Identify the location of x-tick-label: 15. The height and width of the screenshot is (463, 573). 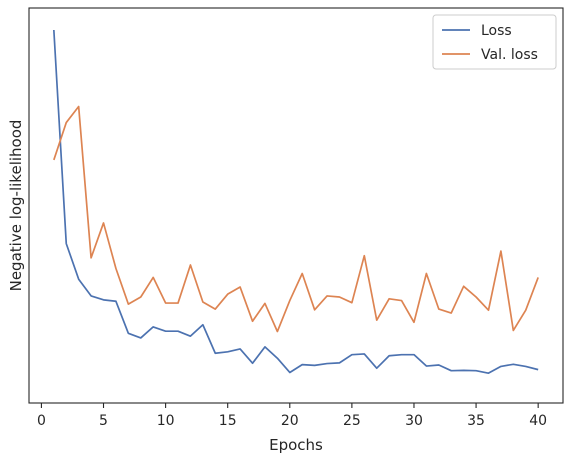
(228, 421).